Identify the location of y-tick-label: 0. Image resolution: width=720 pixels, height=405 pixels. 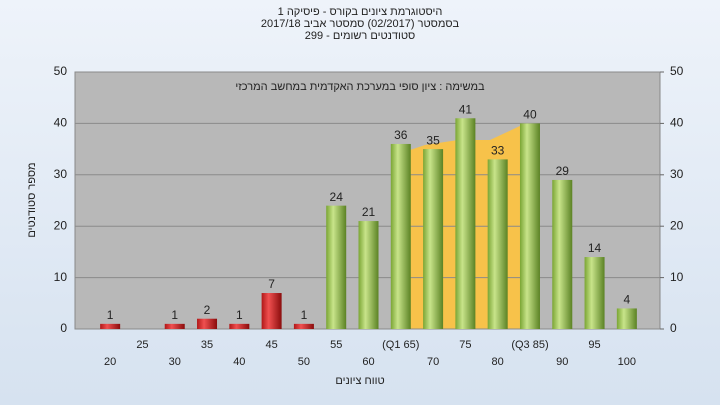
(63, 328).